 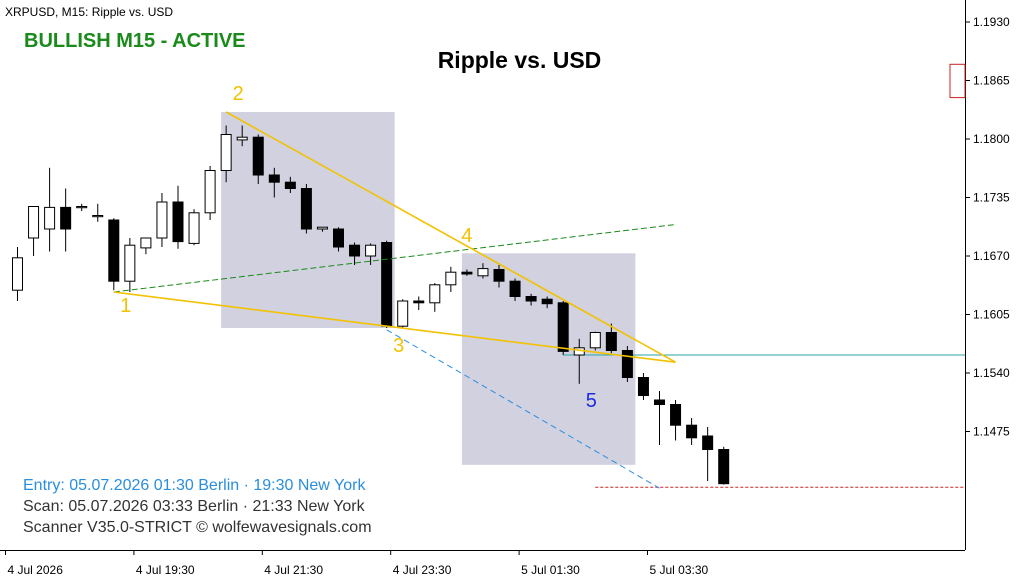 I want to click on wolfe-point-3-label: 3, so click(x=398, y=346).